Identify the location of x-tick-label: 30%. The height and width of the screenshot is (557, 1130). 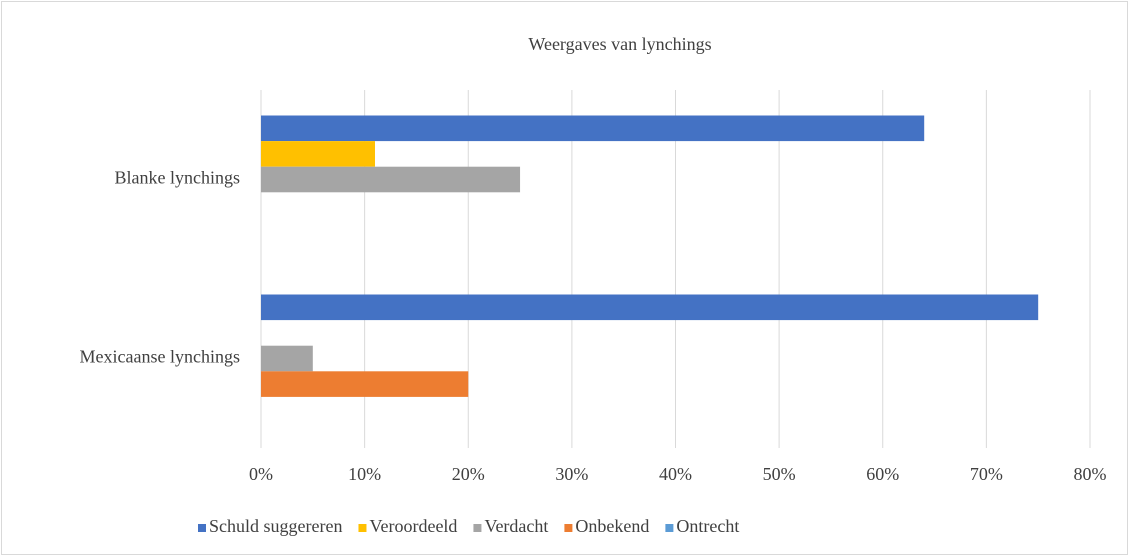
(571, 474).